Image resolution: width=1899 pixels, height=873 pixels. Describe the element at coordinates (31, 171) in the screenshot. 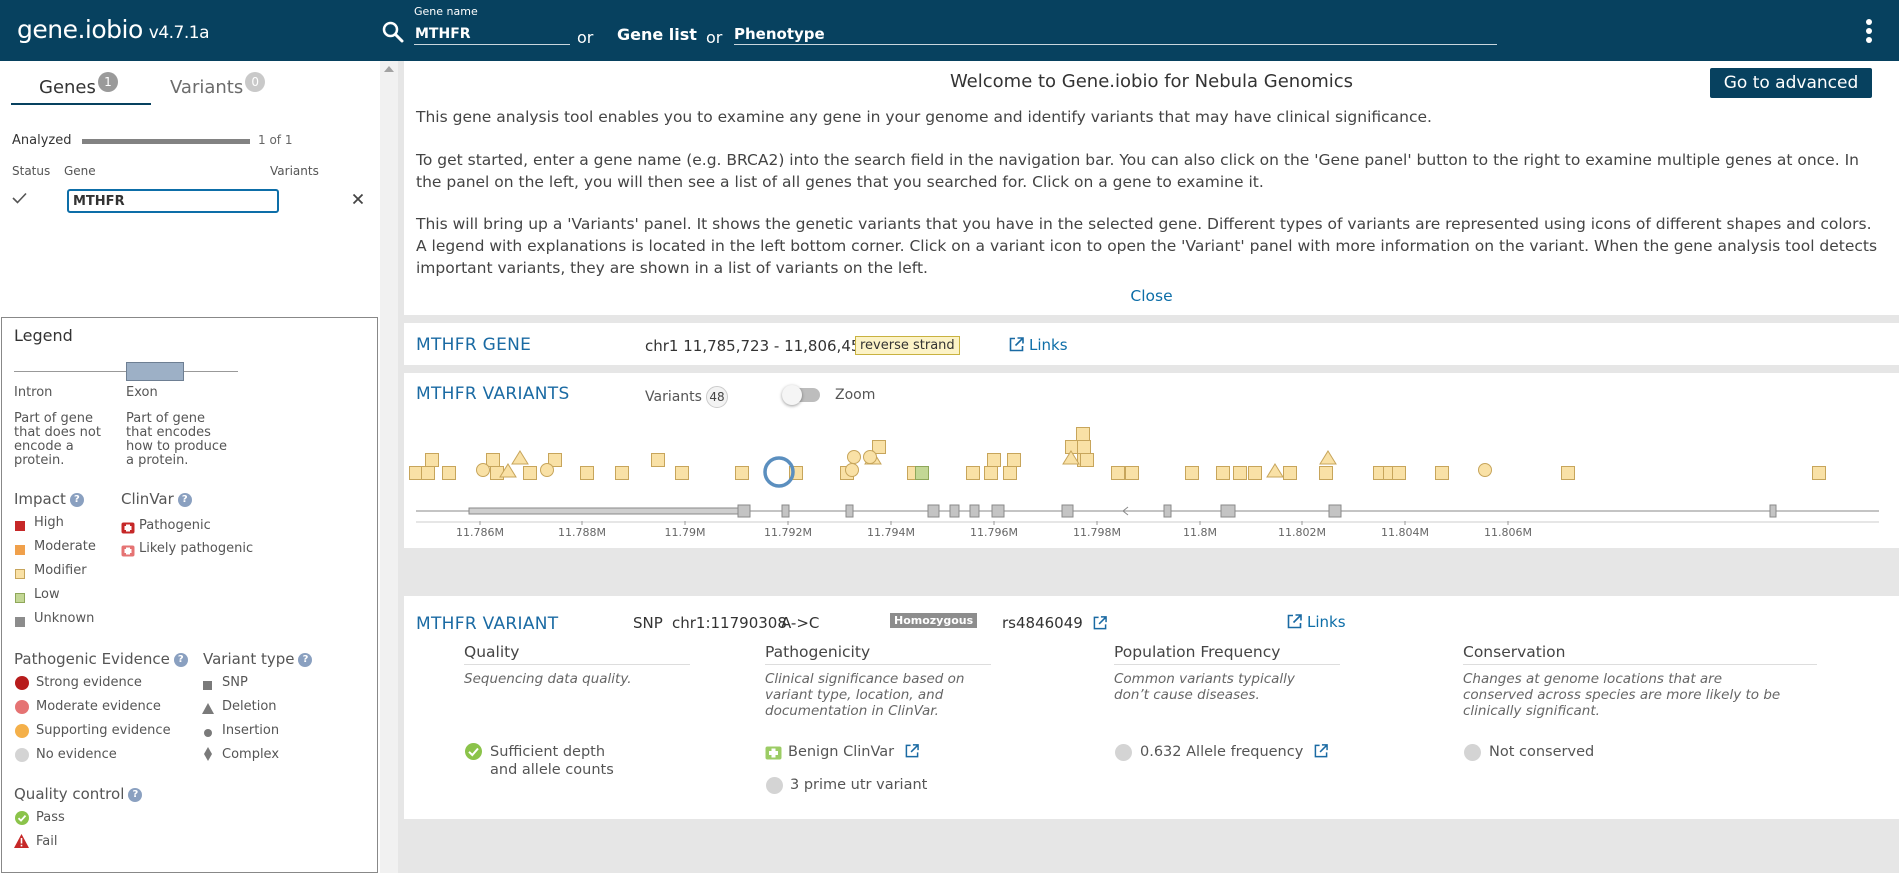

I see `status-column-header: Status` at that location.